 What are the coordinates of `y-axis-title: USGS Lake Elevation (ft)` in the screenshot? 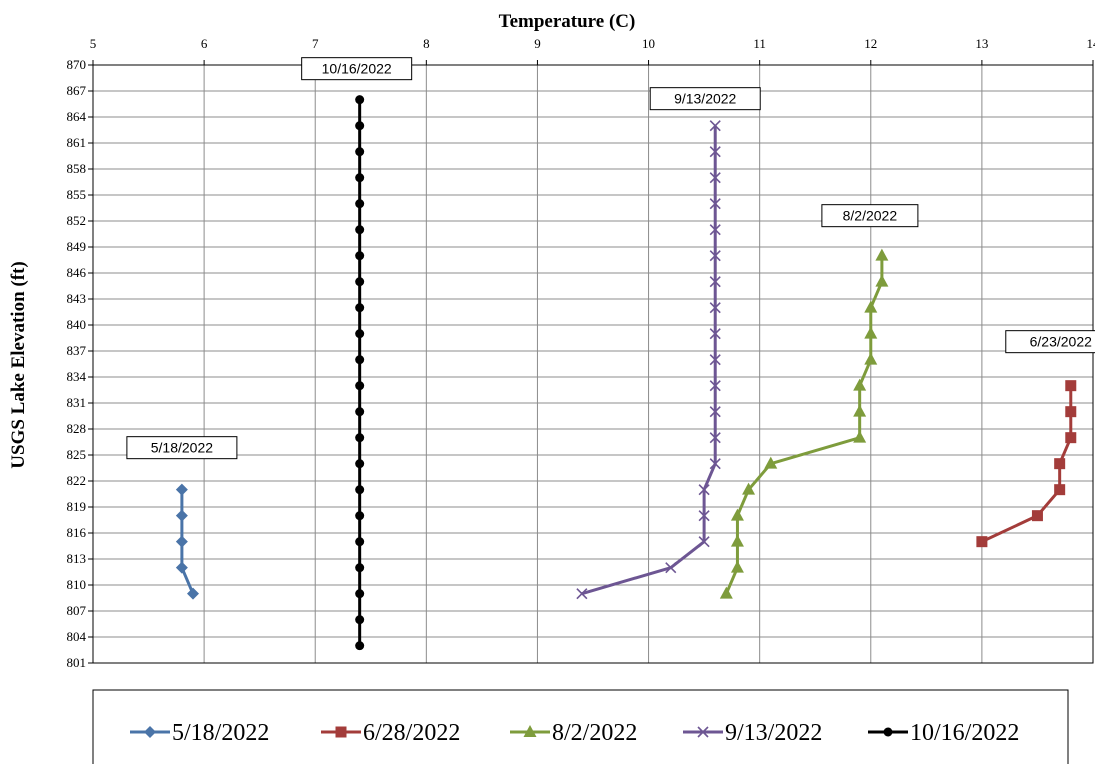 It's located at (18, 364).